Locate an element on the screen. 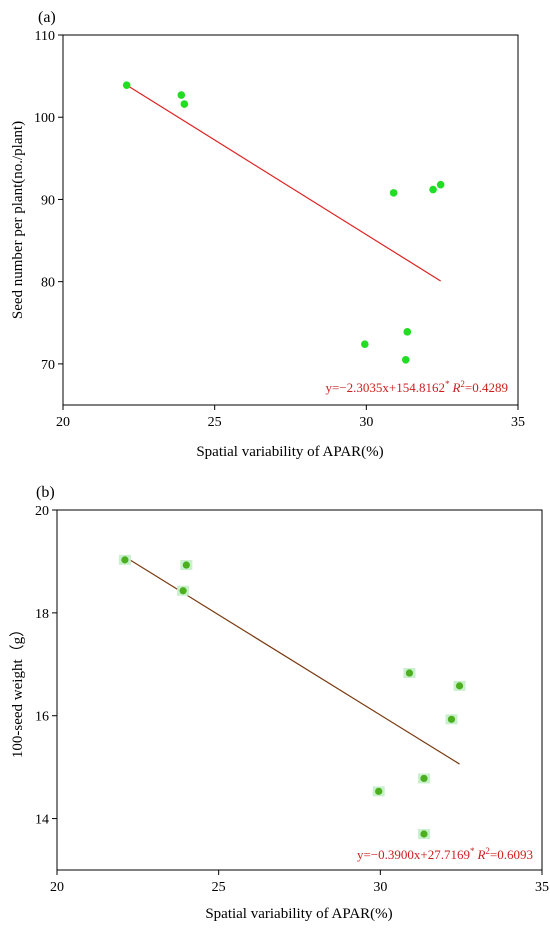  x-tick-label-a-0: 20 is located at coordinates (63, 422).